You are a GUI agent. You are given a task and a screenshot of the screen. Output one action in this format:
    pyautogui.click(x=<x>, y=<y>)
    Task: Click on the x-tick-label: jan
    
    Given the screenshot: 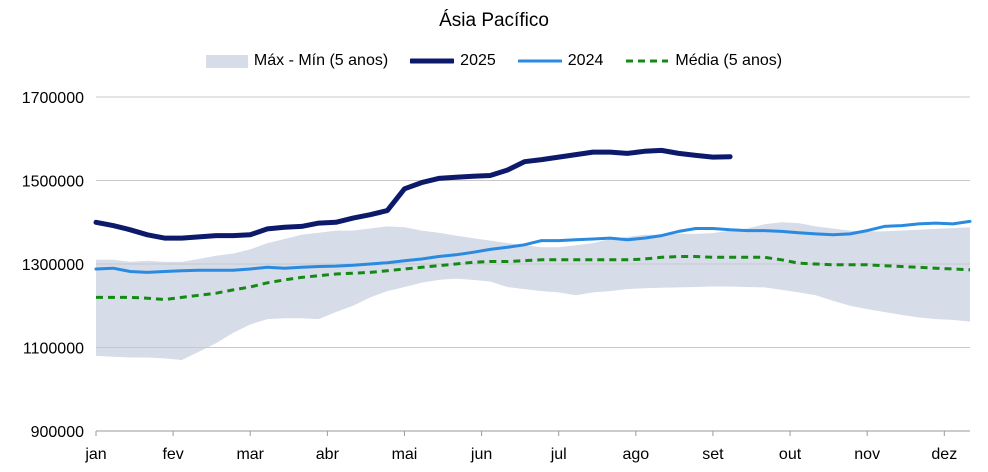 What is the action you would take?
    pyautogui.click(x=95, y=454)
    